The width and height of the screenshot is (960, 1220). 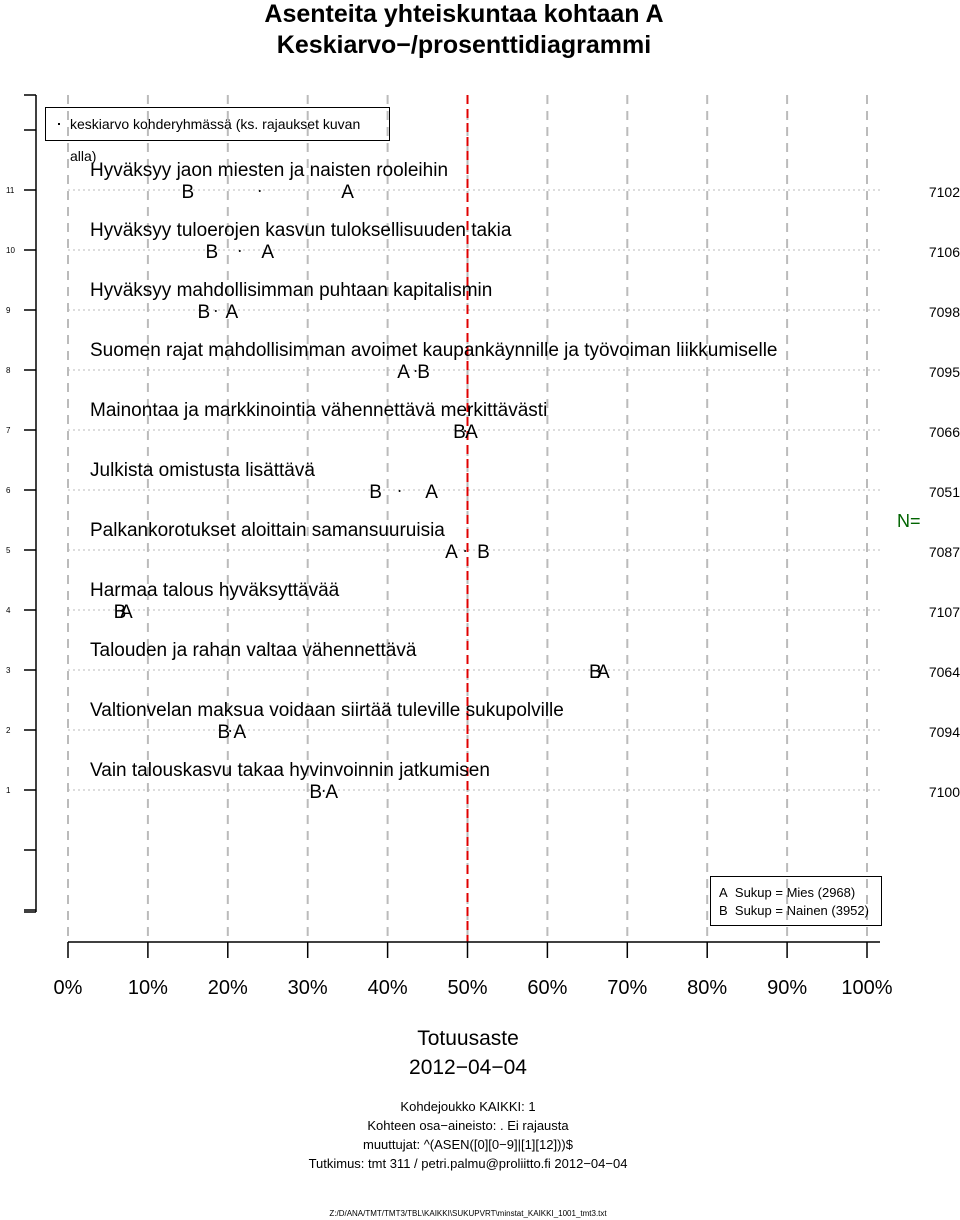 What do you see at coordinates (787, 988) in the screenshot?
I see `x-tick-label: 90%` at bounding box center [787, 988].